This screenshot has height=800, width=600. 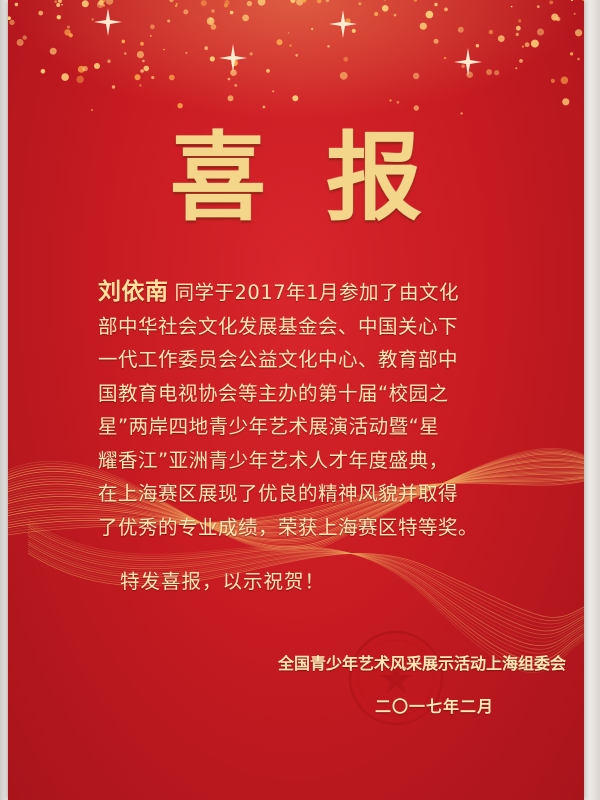 I want to click on closing-line: 特发喜报，以示祝贺！, so click(x=223, y=581).